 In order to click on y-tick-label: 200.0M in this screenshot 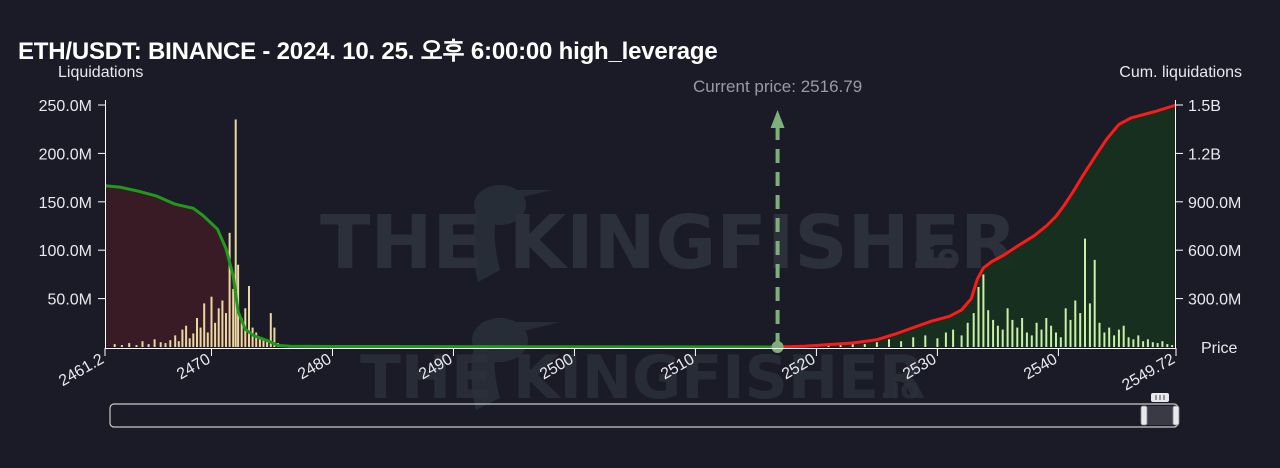, I will do `click(65, 154)`.